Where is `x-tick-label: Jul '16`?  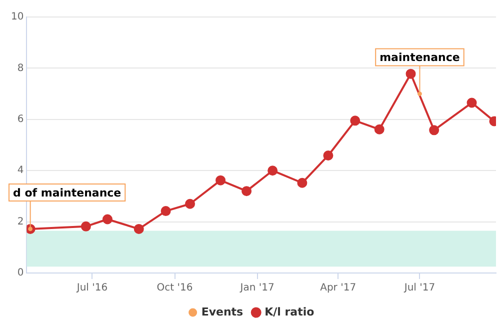 x-tick-label: Jul '16 is located at coordinates (92, 288).